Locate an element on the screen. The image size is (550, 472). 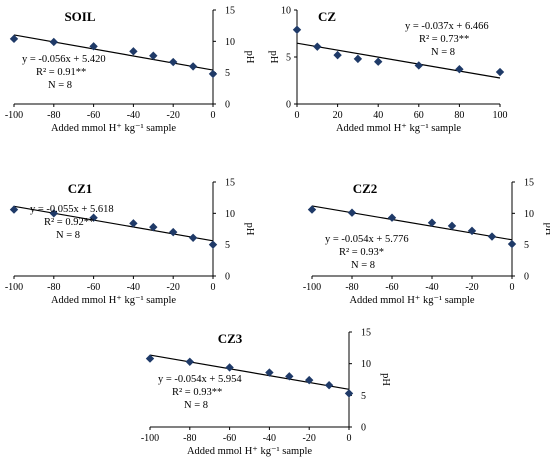
r-squared-label: R² = 0.73** is located at coordinates (444, 39).